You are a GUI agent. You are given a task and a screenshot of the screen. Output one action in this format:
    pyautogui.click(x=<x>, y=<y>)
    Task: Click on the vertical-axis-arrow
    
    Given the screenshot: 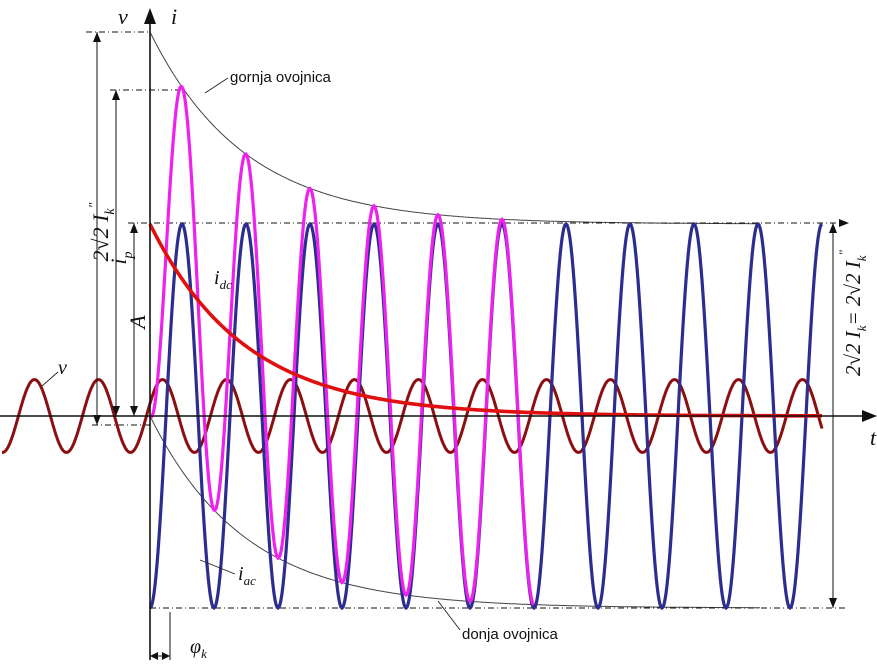 What is the action you would take?
    pyautogui.click(x=150, y=16)
    